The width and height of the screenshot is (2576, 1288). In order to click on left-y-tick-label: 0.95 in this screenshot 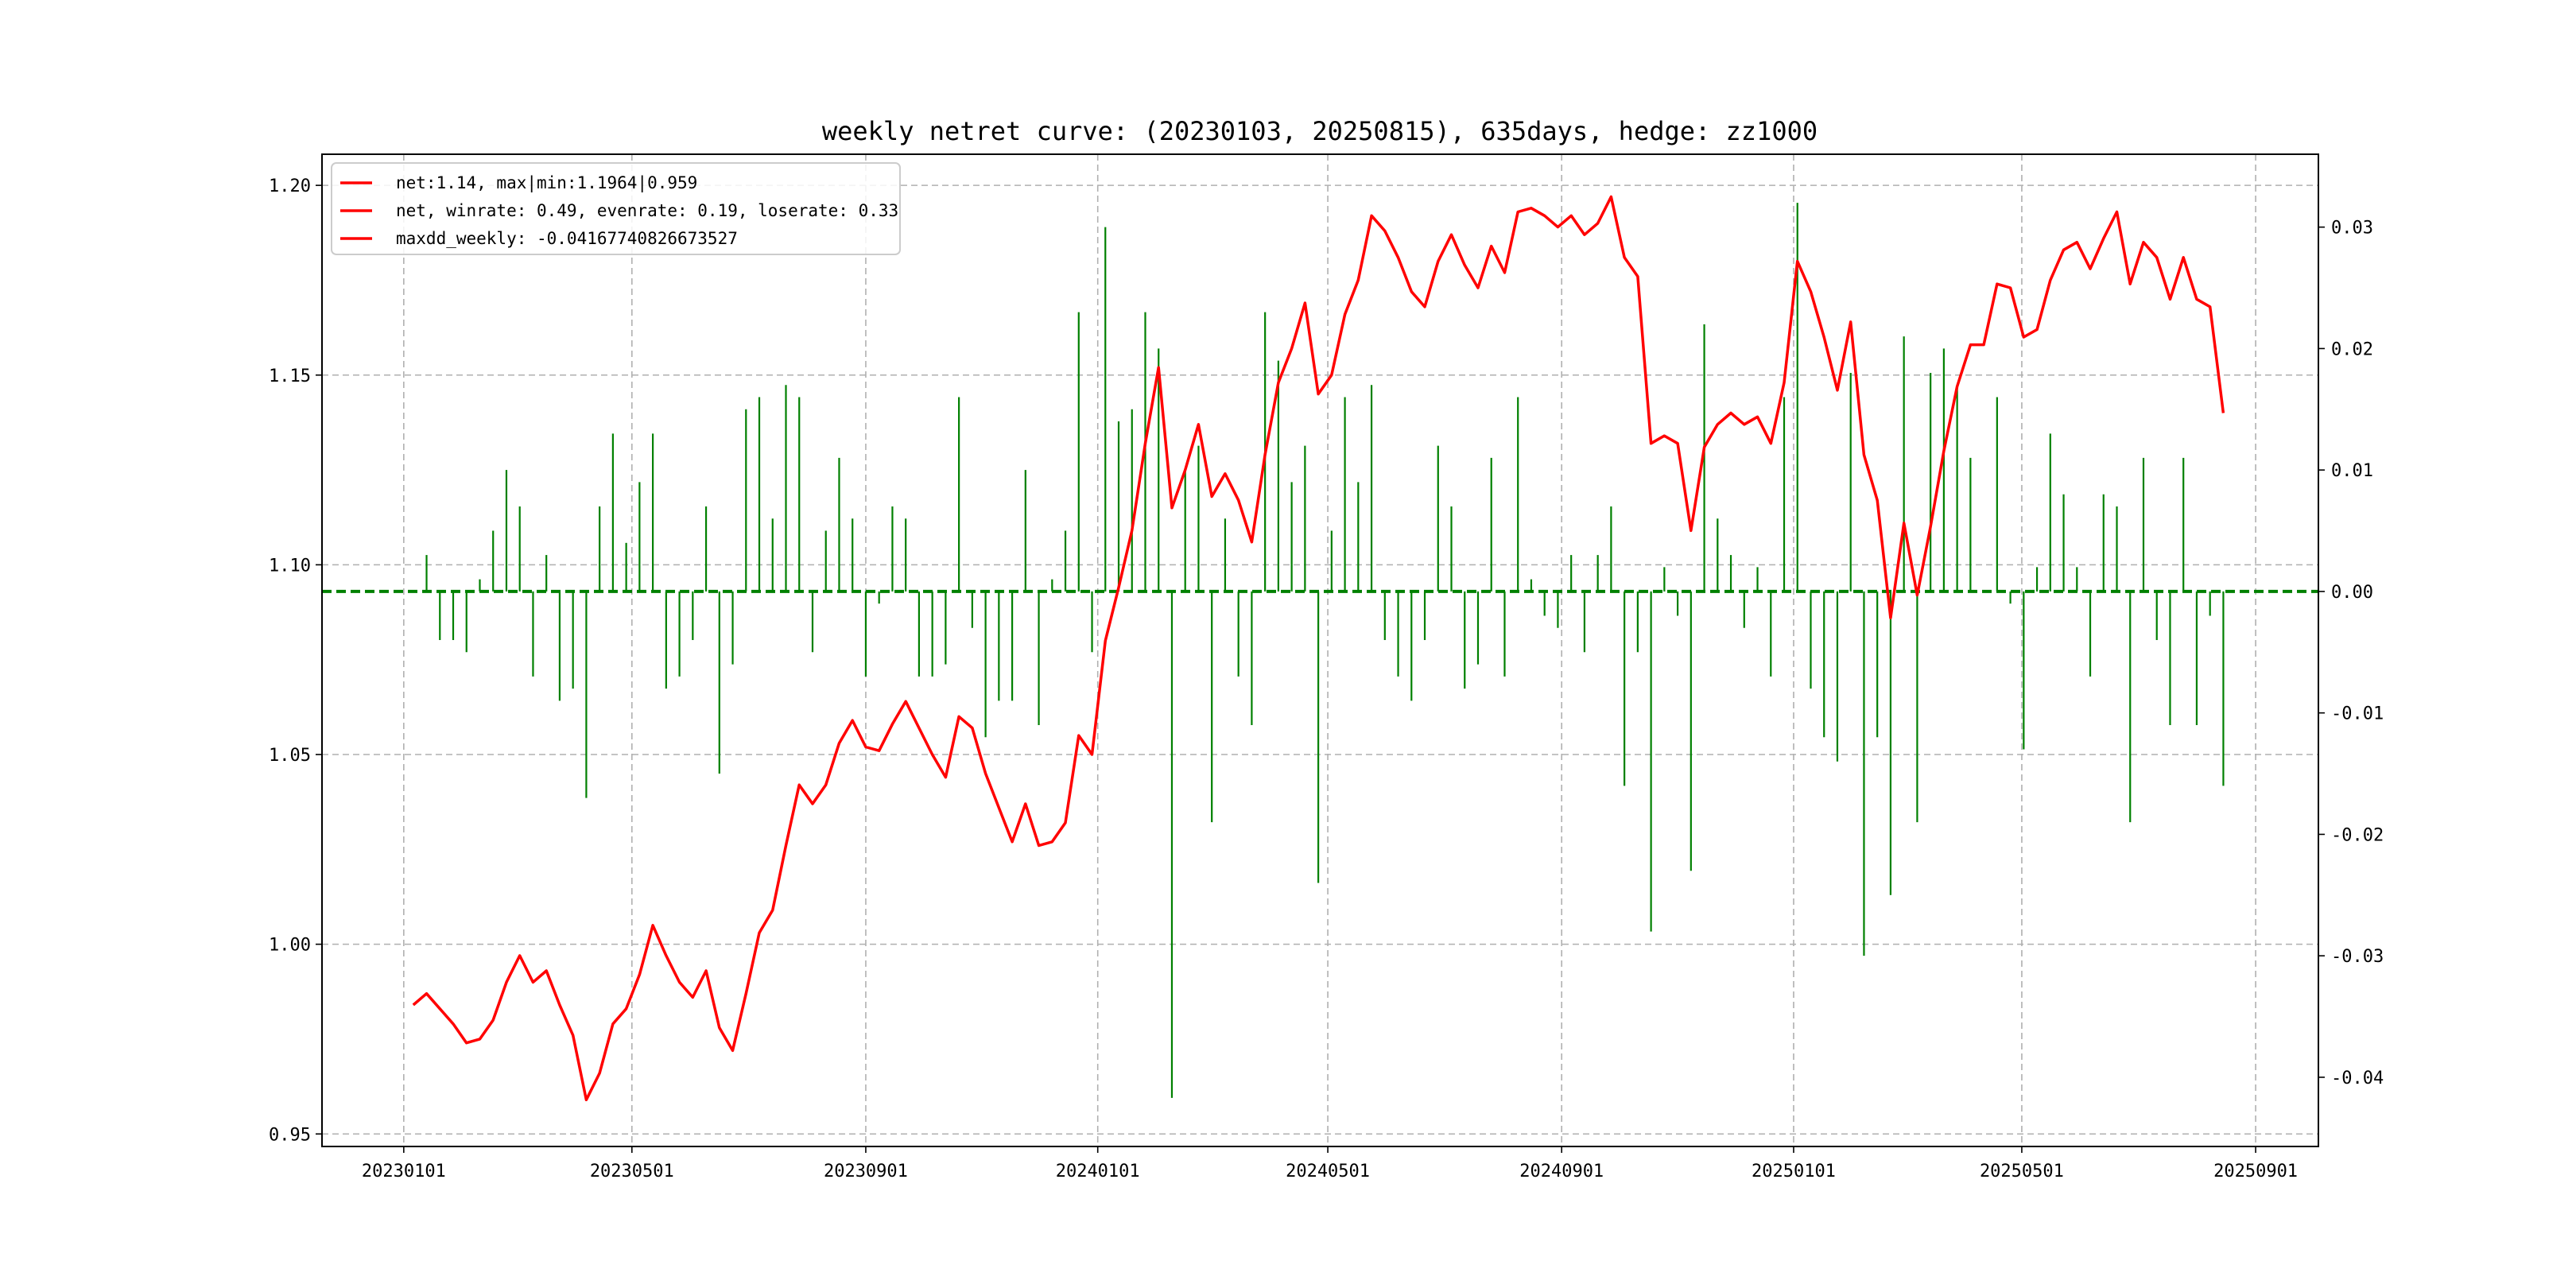, I will do `click(290, 1135)`.